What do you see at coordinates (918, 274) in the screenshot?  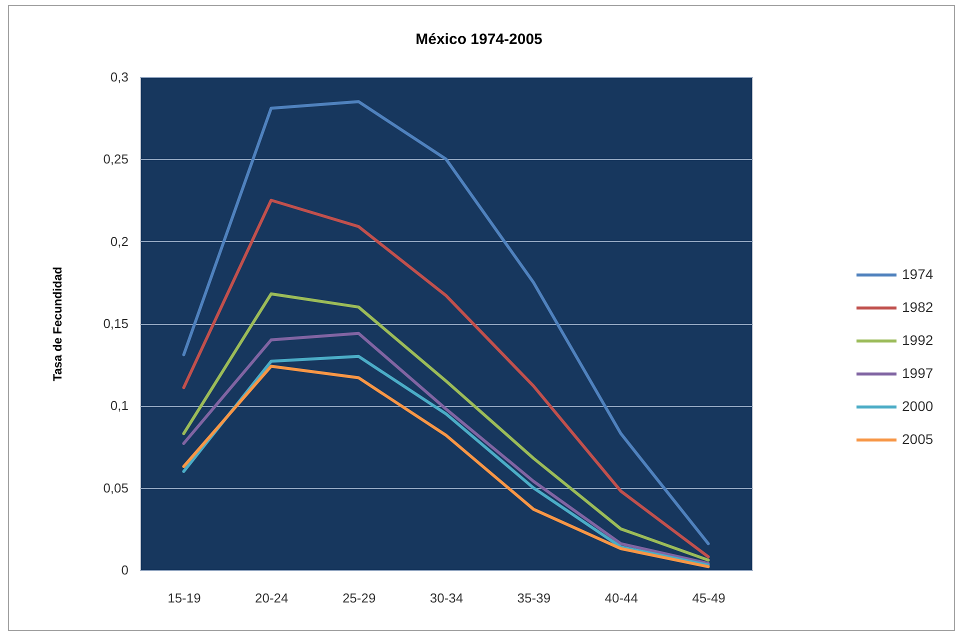 I see `legend-label: 1974` at bounding box center [918, 274].